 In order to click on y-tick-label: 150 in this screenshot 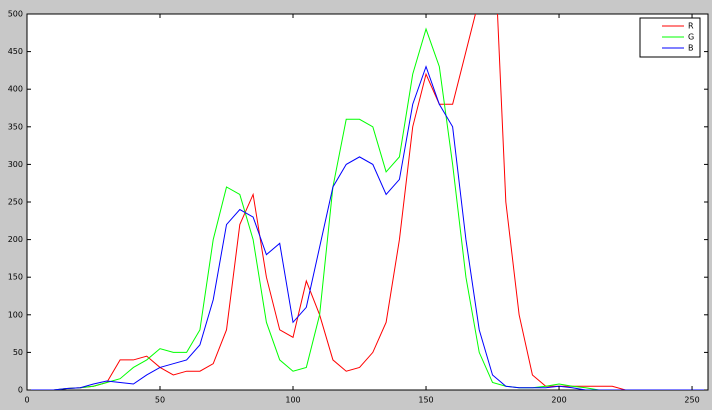, I will do `click(15, 277)`.